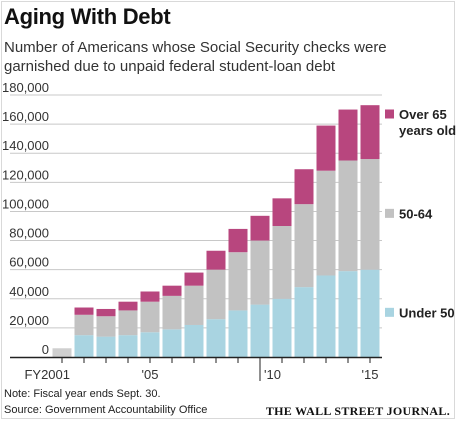 Image resolution: width=458 pixels, height=422 pixels. Describe the element at coordinates (150, 317) in the screenshot. I see `bar-age_50_64-2005` at that location.